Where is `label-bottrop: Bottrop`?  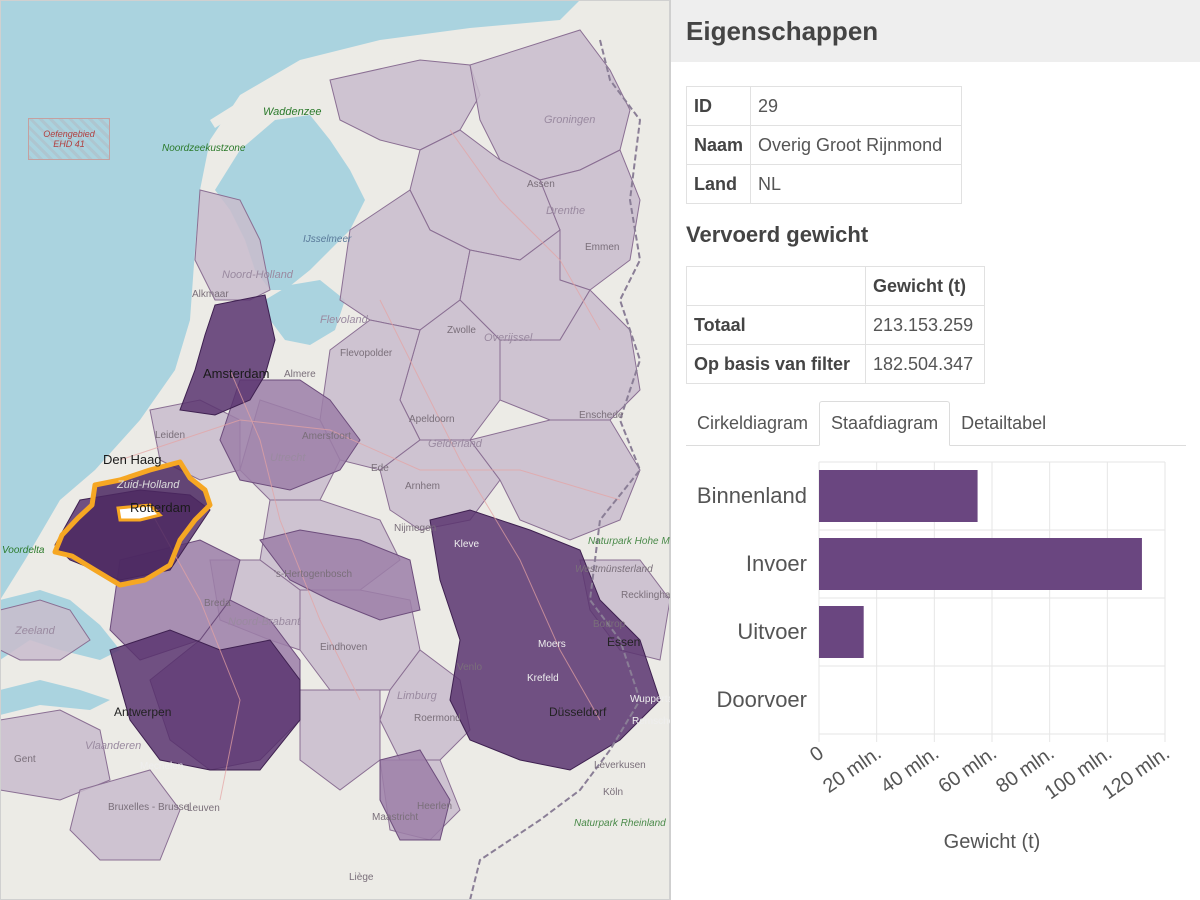 label-bottrop: Bottrop is located at coordinates (609, 624).